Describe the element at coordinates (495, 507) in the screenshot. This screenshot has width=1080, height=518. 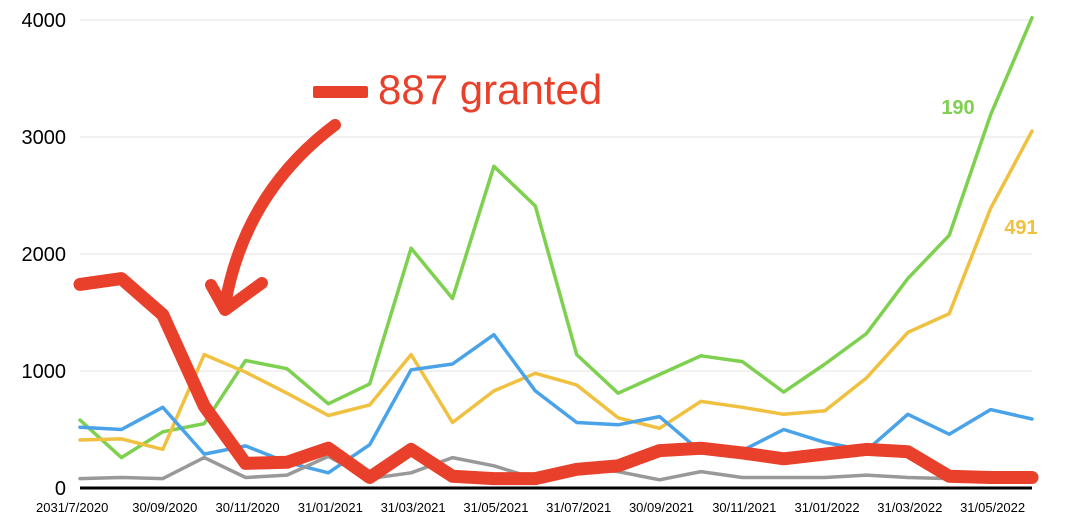
I see `x-tick-label: 31/05/2021` at that location.